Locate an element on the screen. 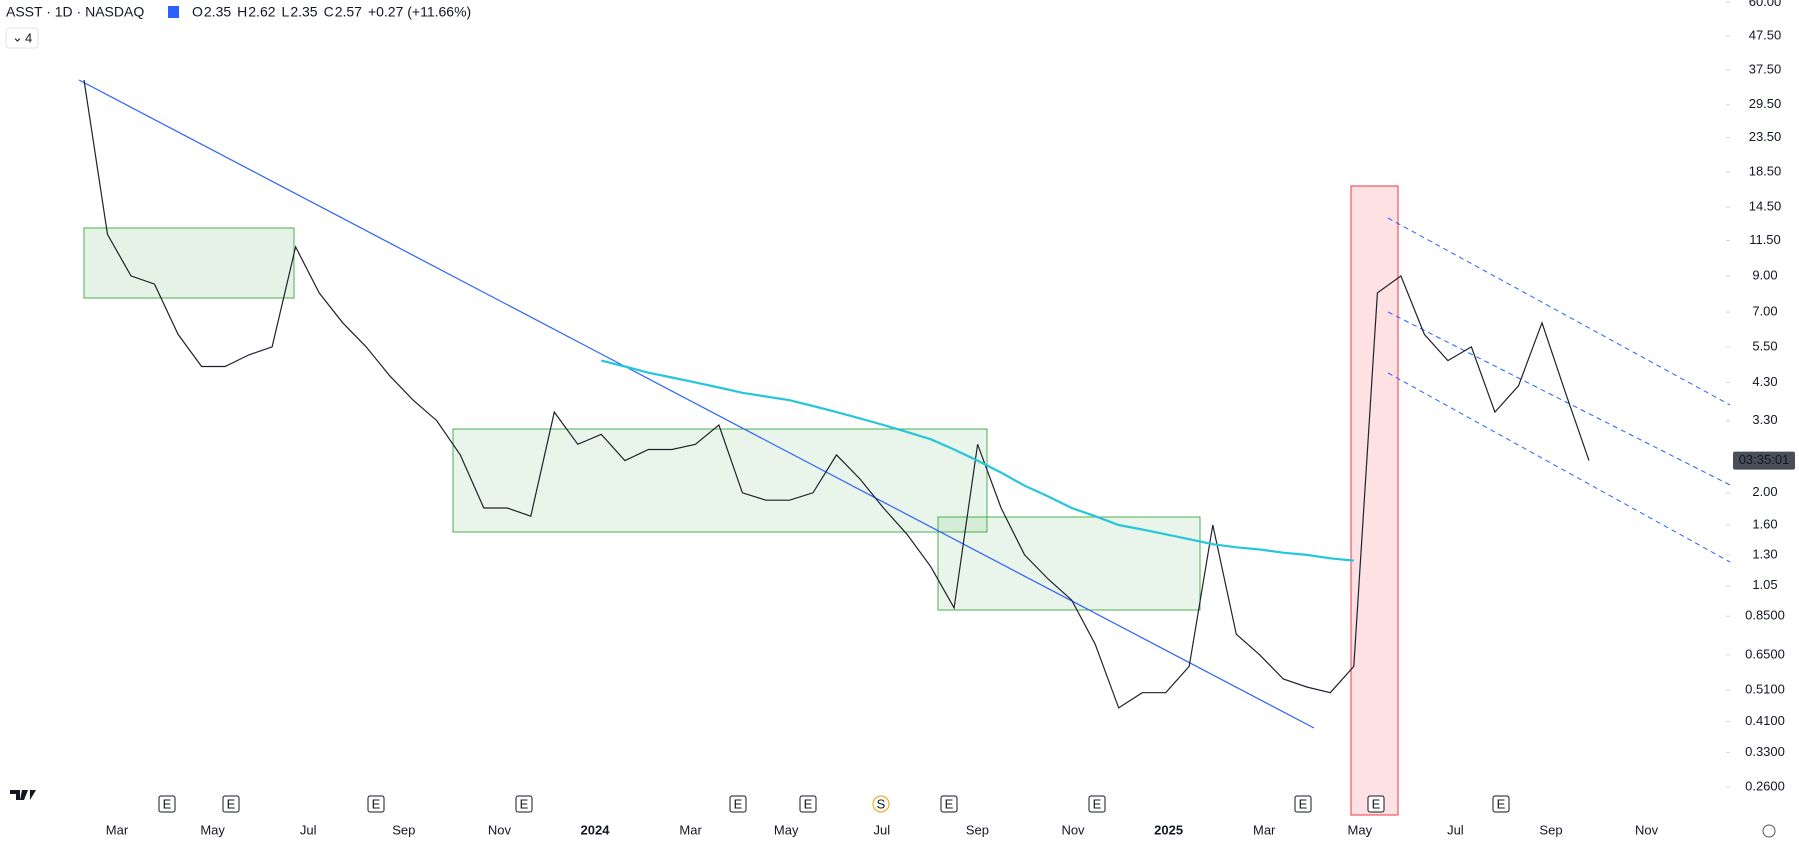 Image resolution: width=1799 pixels, height=842 pixels. y-tick-label: 9.00 is located at coordinates (1764, 274).